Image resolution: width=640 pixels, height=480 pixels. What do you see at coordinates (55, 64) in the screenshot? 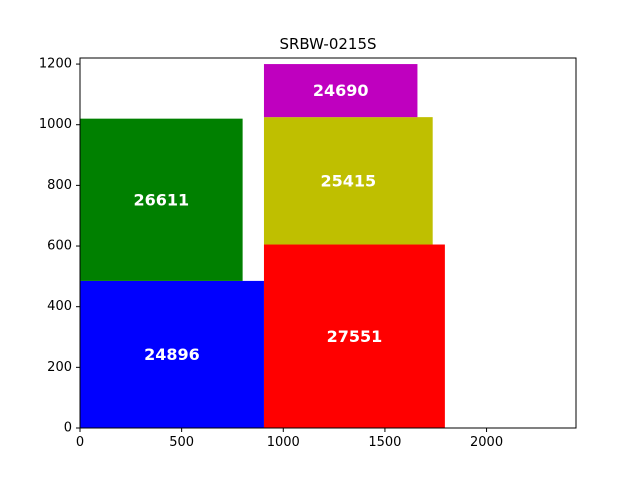
I see `y-tick-label: 1200` at bounding box center [55, 64].